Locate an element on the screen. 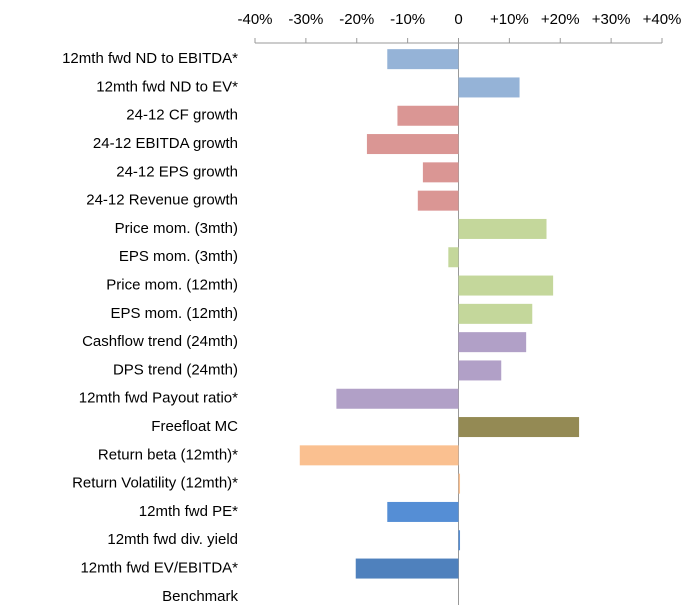 This screenshot has height=610, width=688. y-tick-label: 12mth fwd div. yield is located at coordinates (172, 539).